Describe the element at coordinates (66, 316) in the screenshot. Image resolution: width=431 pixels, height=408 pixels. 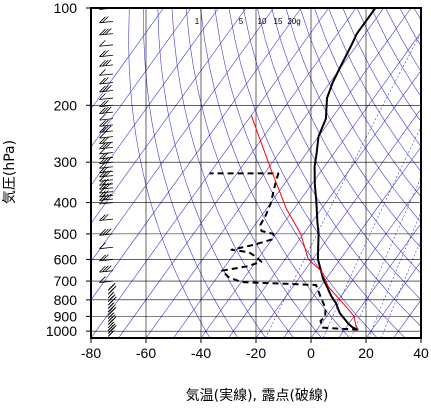
I see `y-tick-label: 900` at that location.